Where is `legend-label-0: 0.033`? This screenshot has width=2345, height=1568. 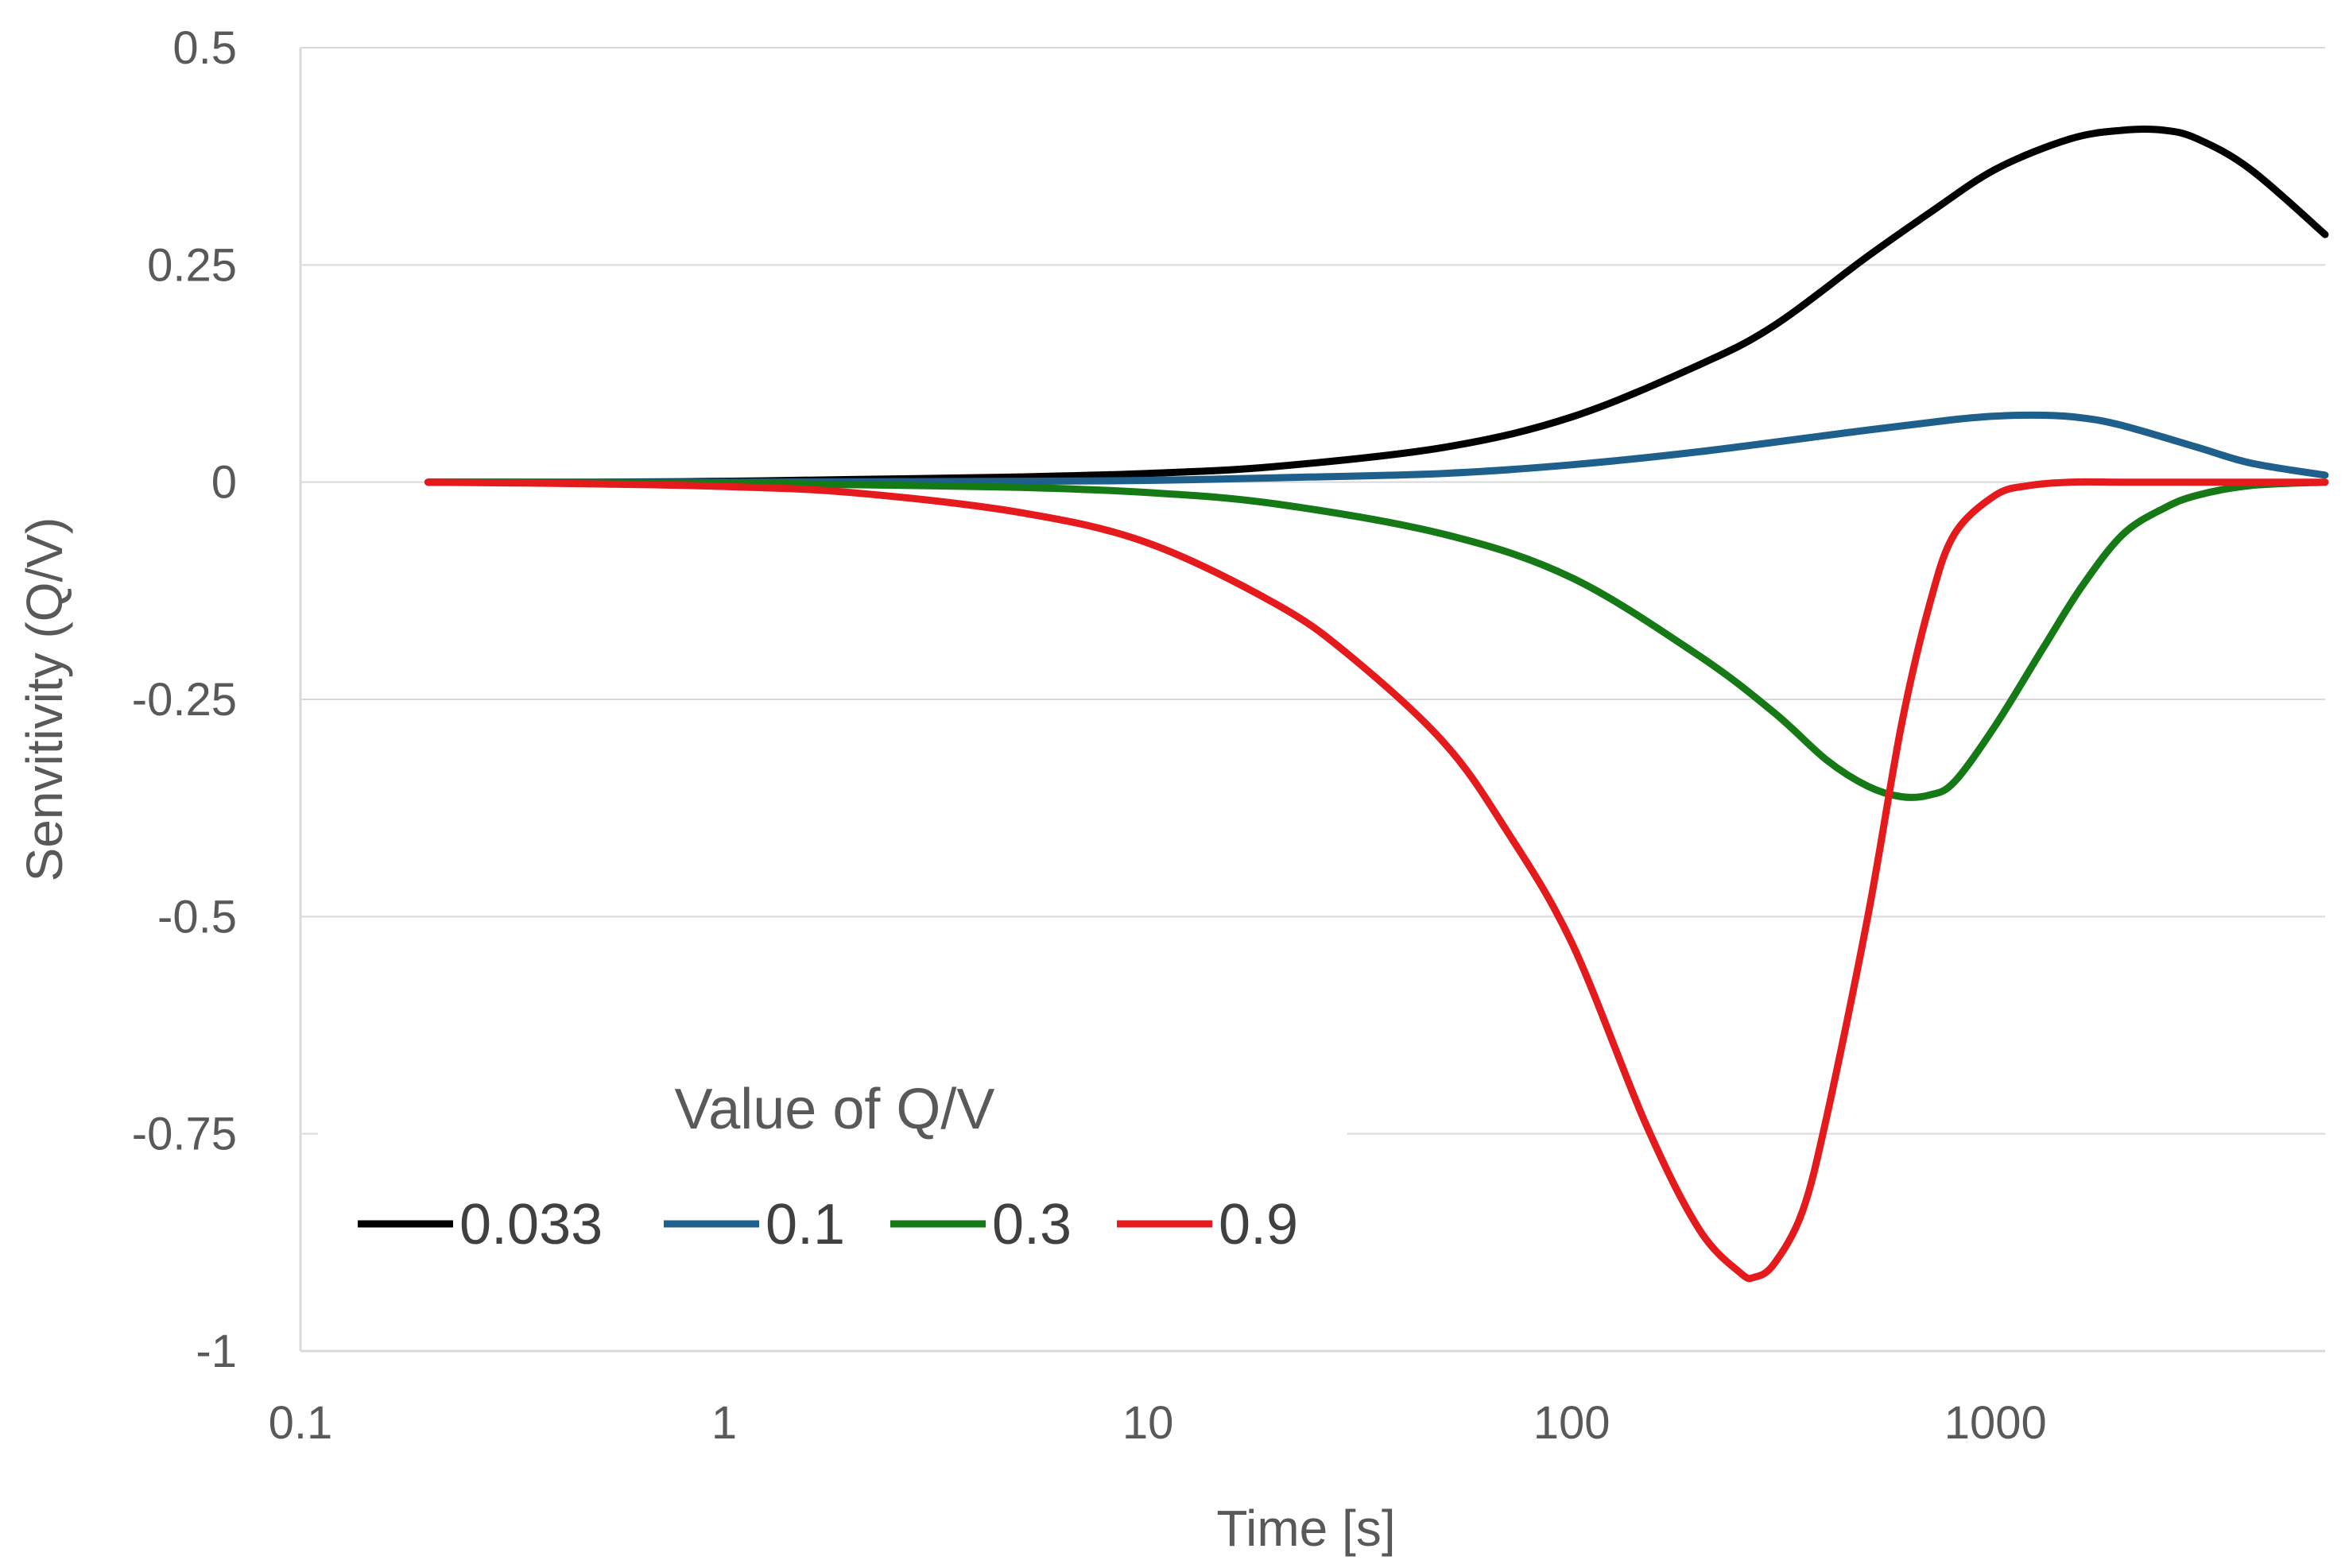
legend-label-0: 0.033 is located at coordinates (531, 1224).